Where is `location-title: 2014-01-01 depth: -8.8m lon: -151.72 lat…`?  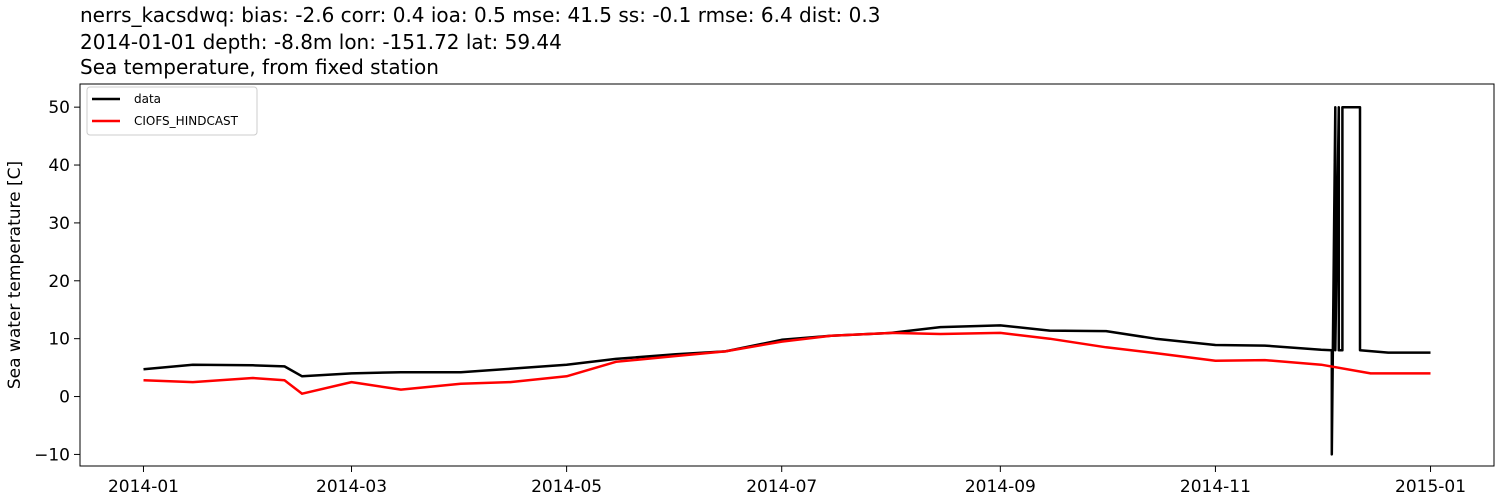
location-title: 2014-01-01 depth: -8.8m lon: -151.72 lat… is located at coordinates (321, 42).